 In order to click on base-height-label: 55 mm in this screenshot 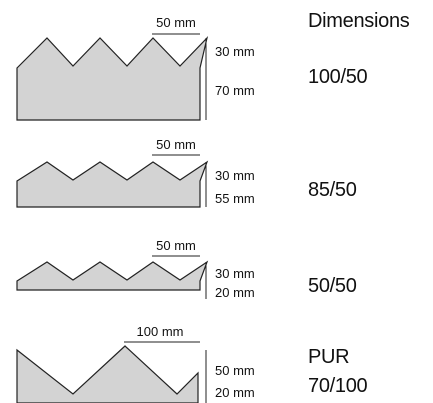, I will do `click(235, 198)`.